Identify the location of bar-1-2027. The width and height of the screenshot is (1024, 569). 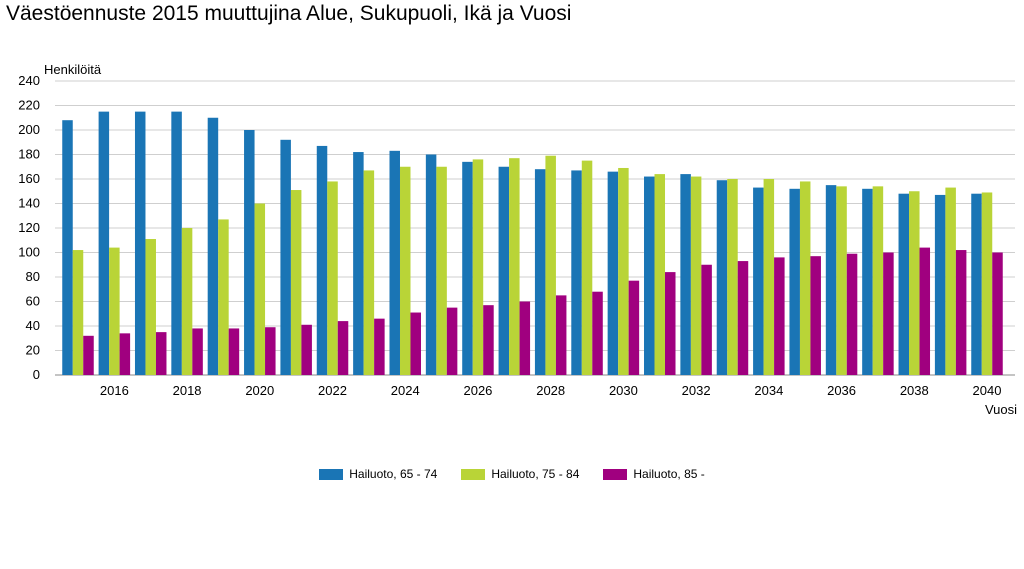
(504, 270).